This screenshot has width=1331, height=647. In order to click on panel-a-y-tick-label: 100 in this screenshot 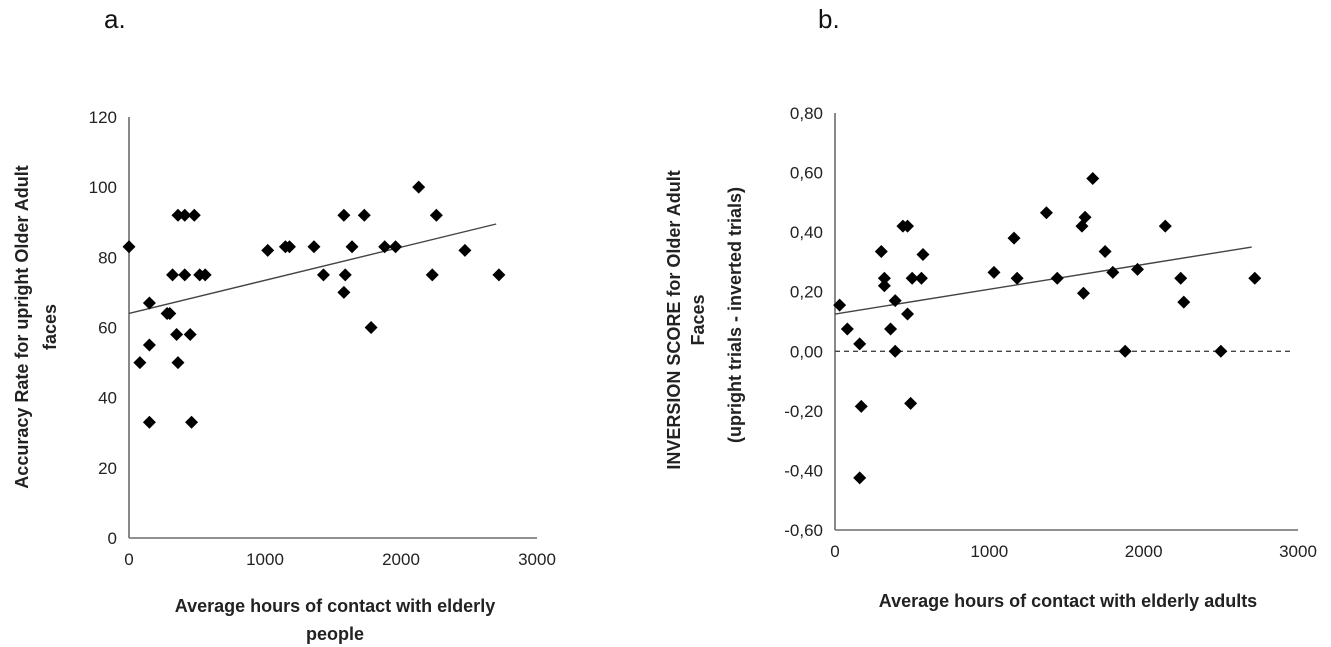, I will do `click(103, 187)`.